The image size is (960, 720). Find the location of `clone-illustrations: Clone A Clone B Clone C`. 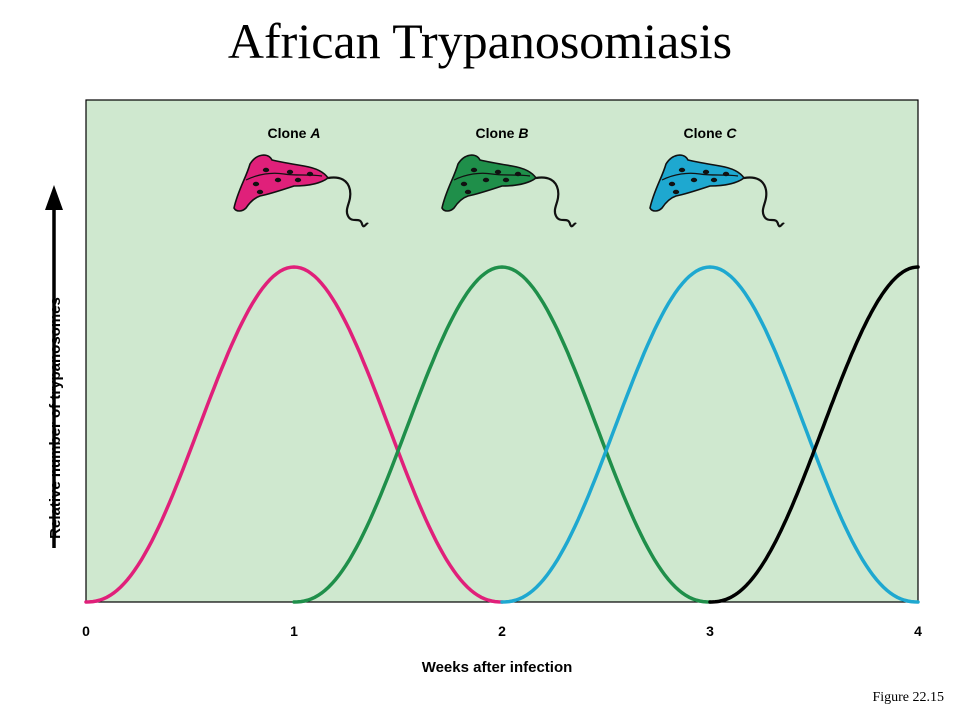

clone-illustrations: Clone A Clone B Clone C is located at coordinates (509, 176).